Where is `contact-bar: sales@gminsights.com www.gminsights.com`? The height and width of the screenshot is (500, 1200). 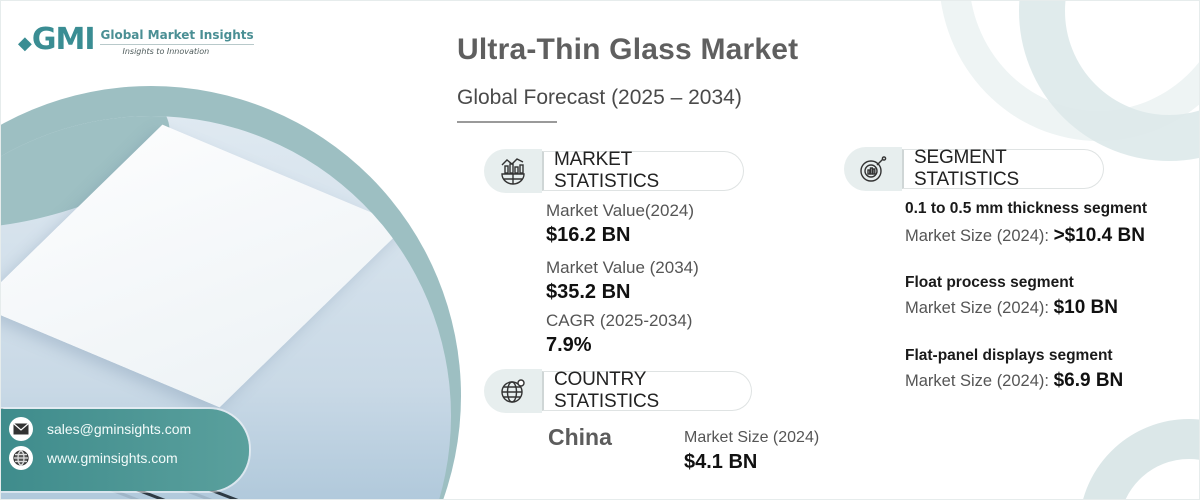 contact-bar: sales@gminsights.com www.gminsights.com is located at coordinates (125, 450).